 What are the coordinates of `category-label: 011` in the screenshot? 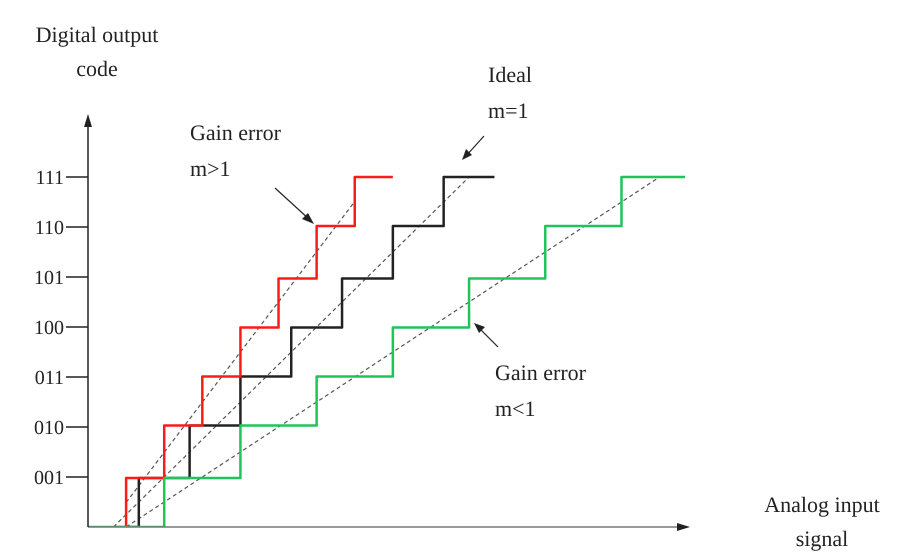 It's located at (49, 378).